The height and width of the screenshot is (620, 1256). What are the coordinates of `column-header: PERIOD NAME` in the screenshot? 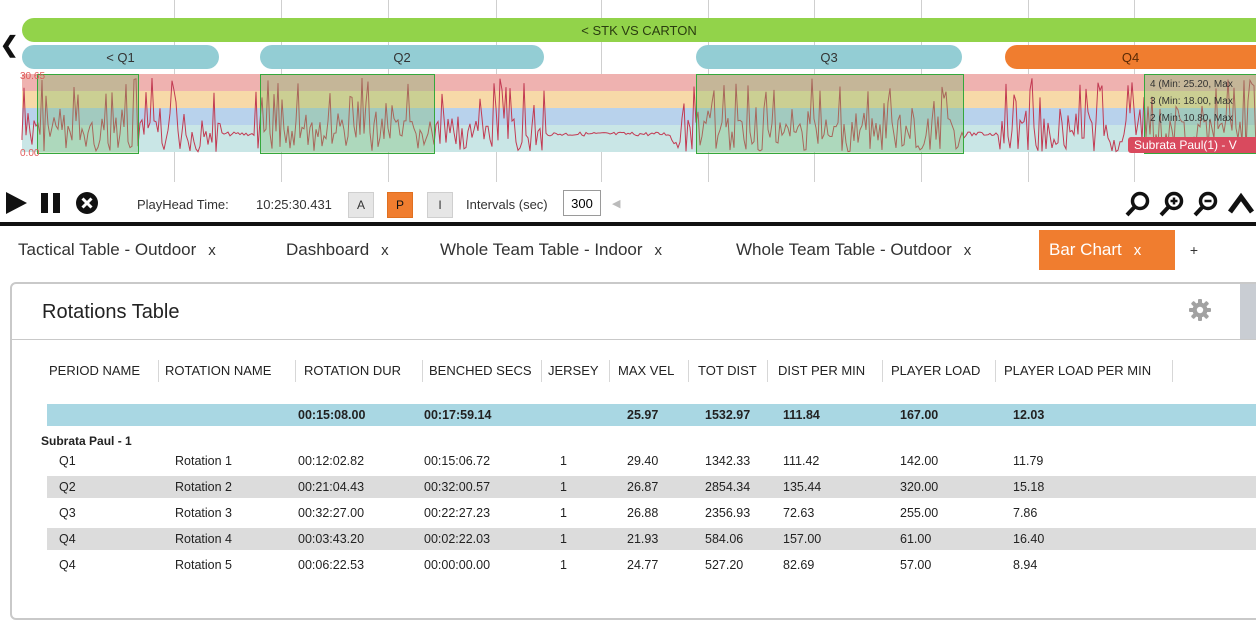 It's located at (95, 370).